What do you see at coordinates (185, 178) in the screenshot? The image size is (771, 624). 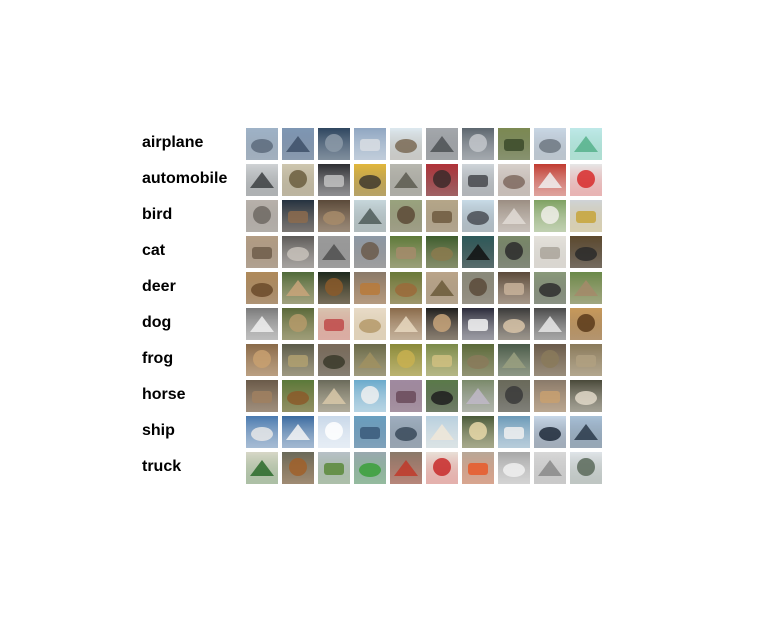 I see `class-label-automobile: automobile` at bounding box center [185, 178].